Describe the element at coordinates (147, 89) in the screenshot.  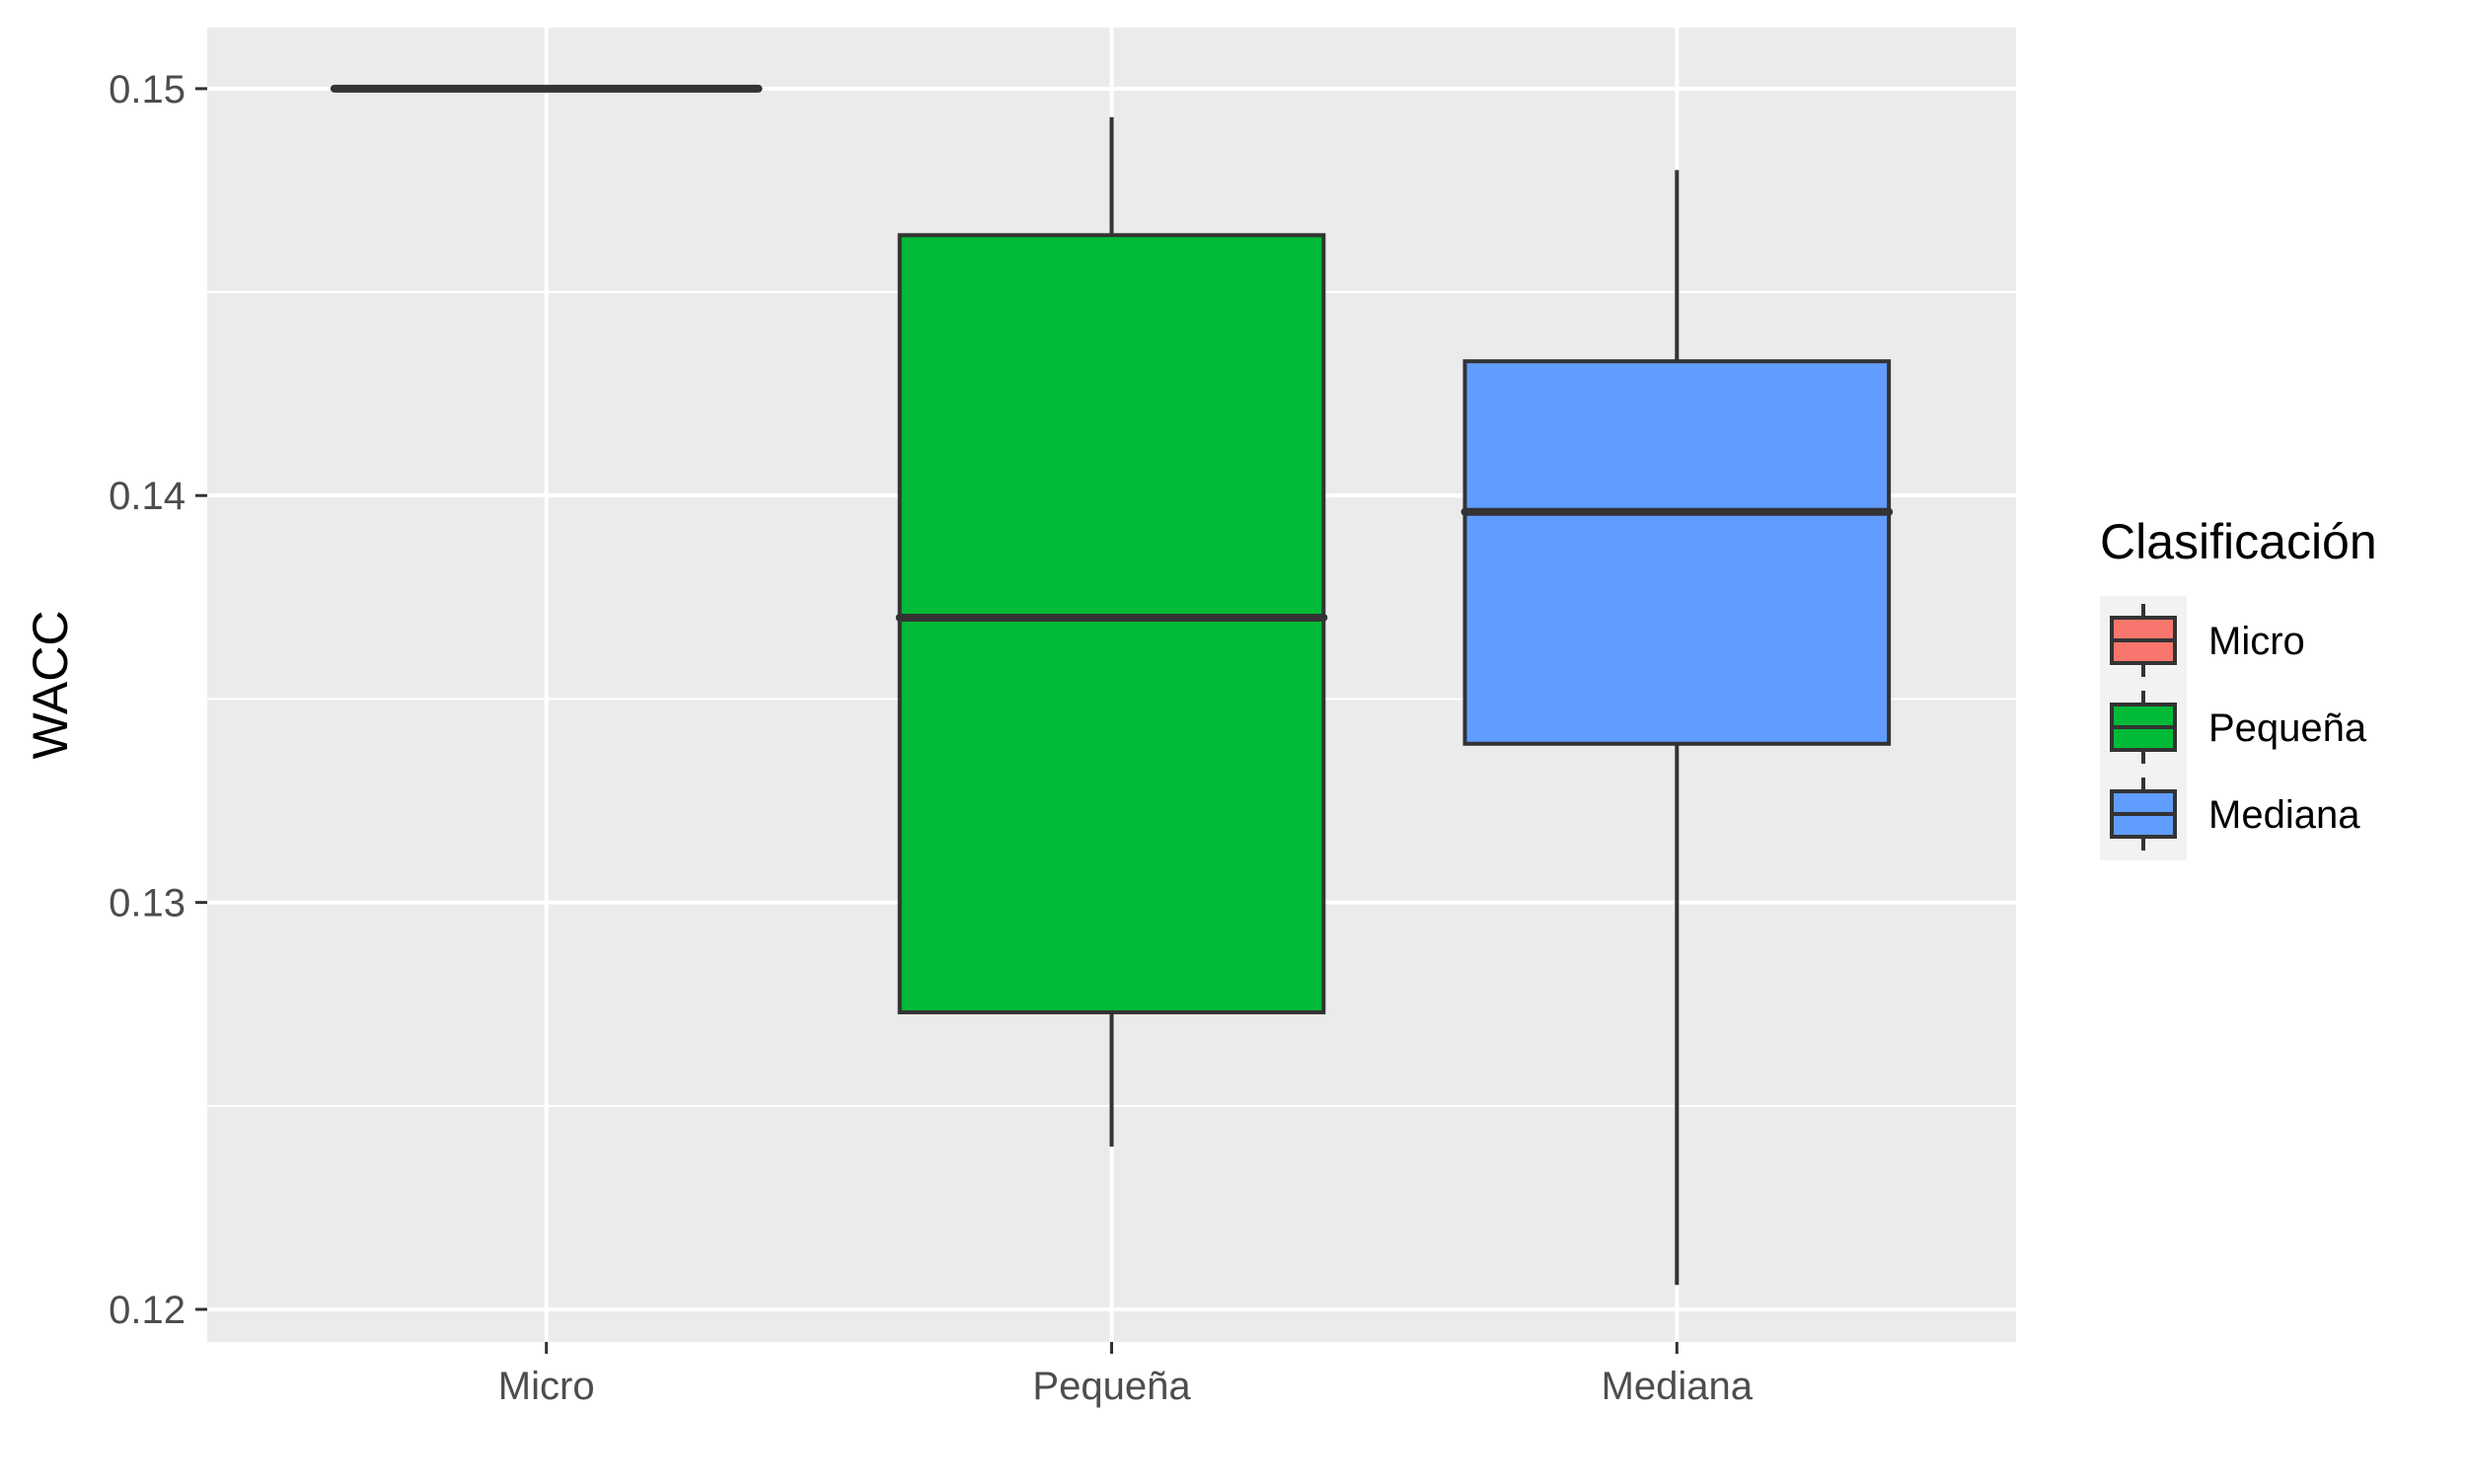
I see `y-tick-label-3: 0.15` at that location.